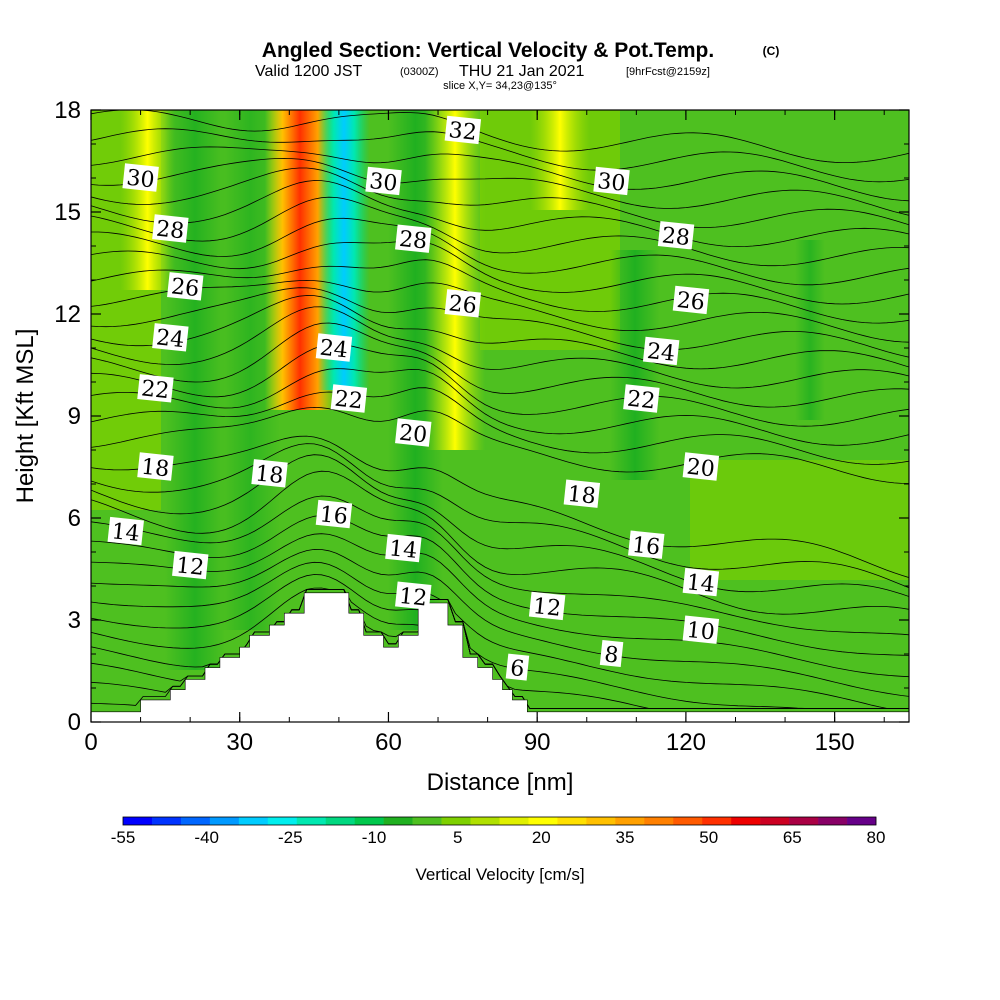  I want to click on theta-label-text: 26, so click(691, 302).